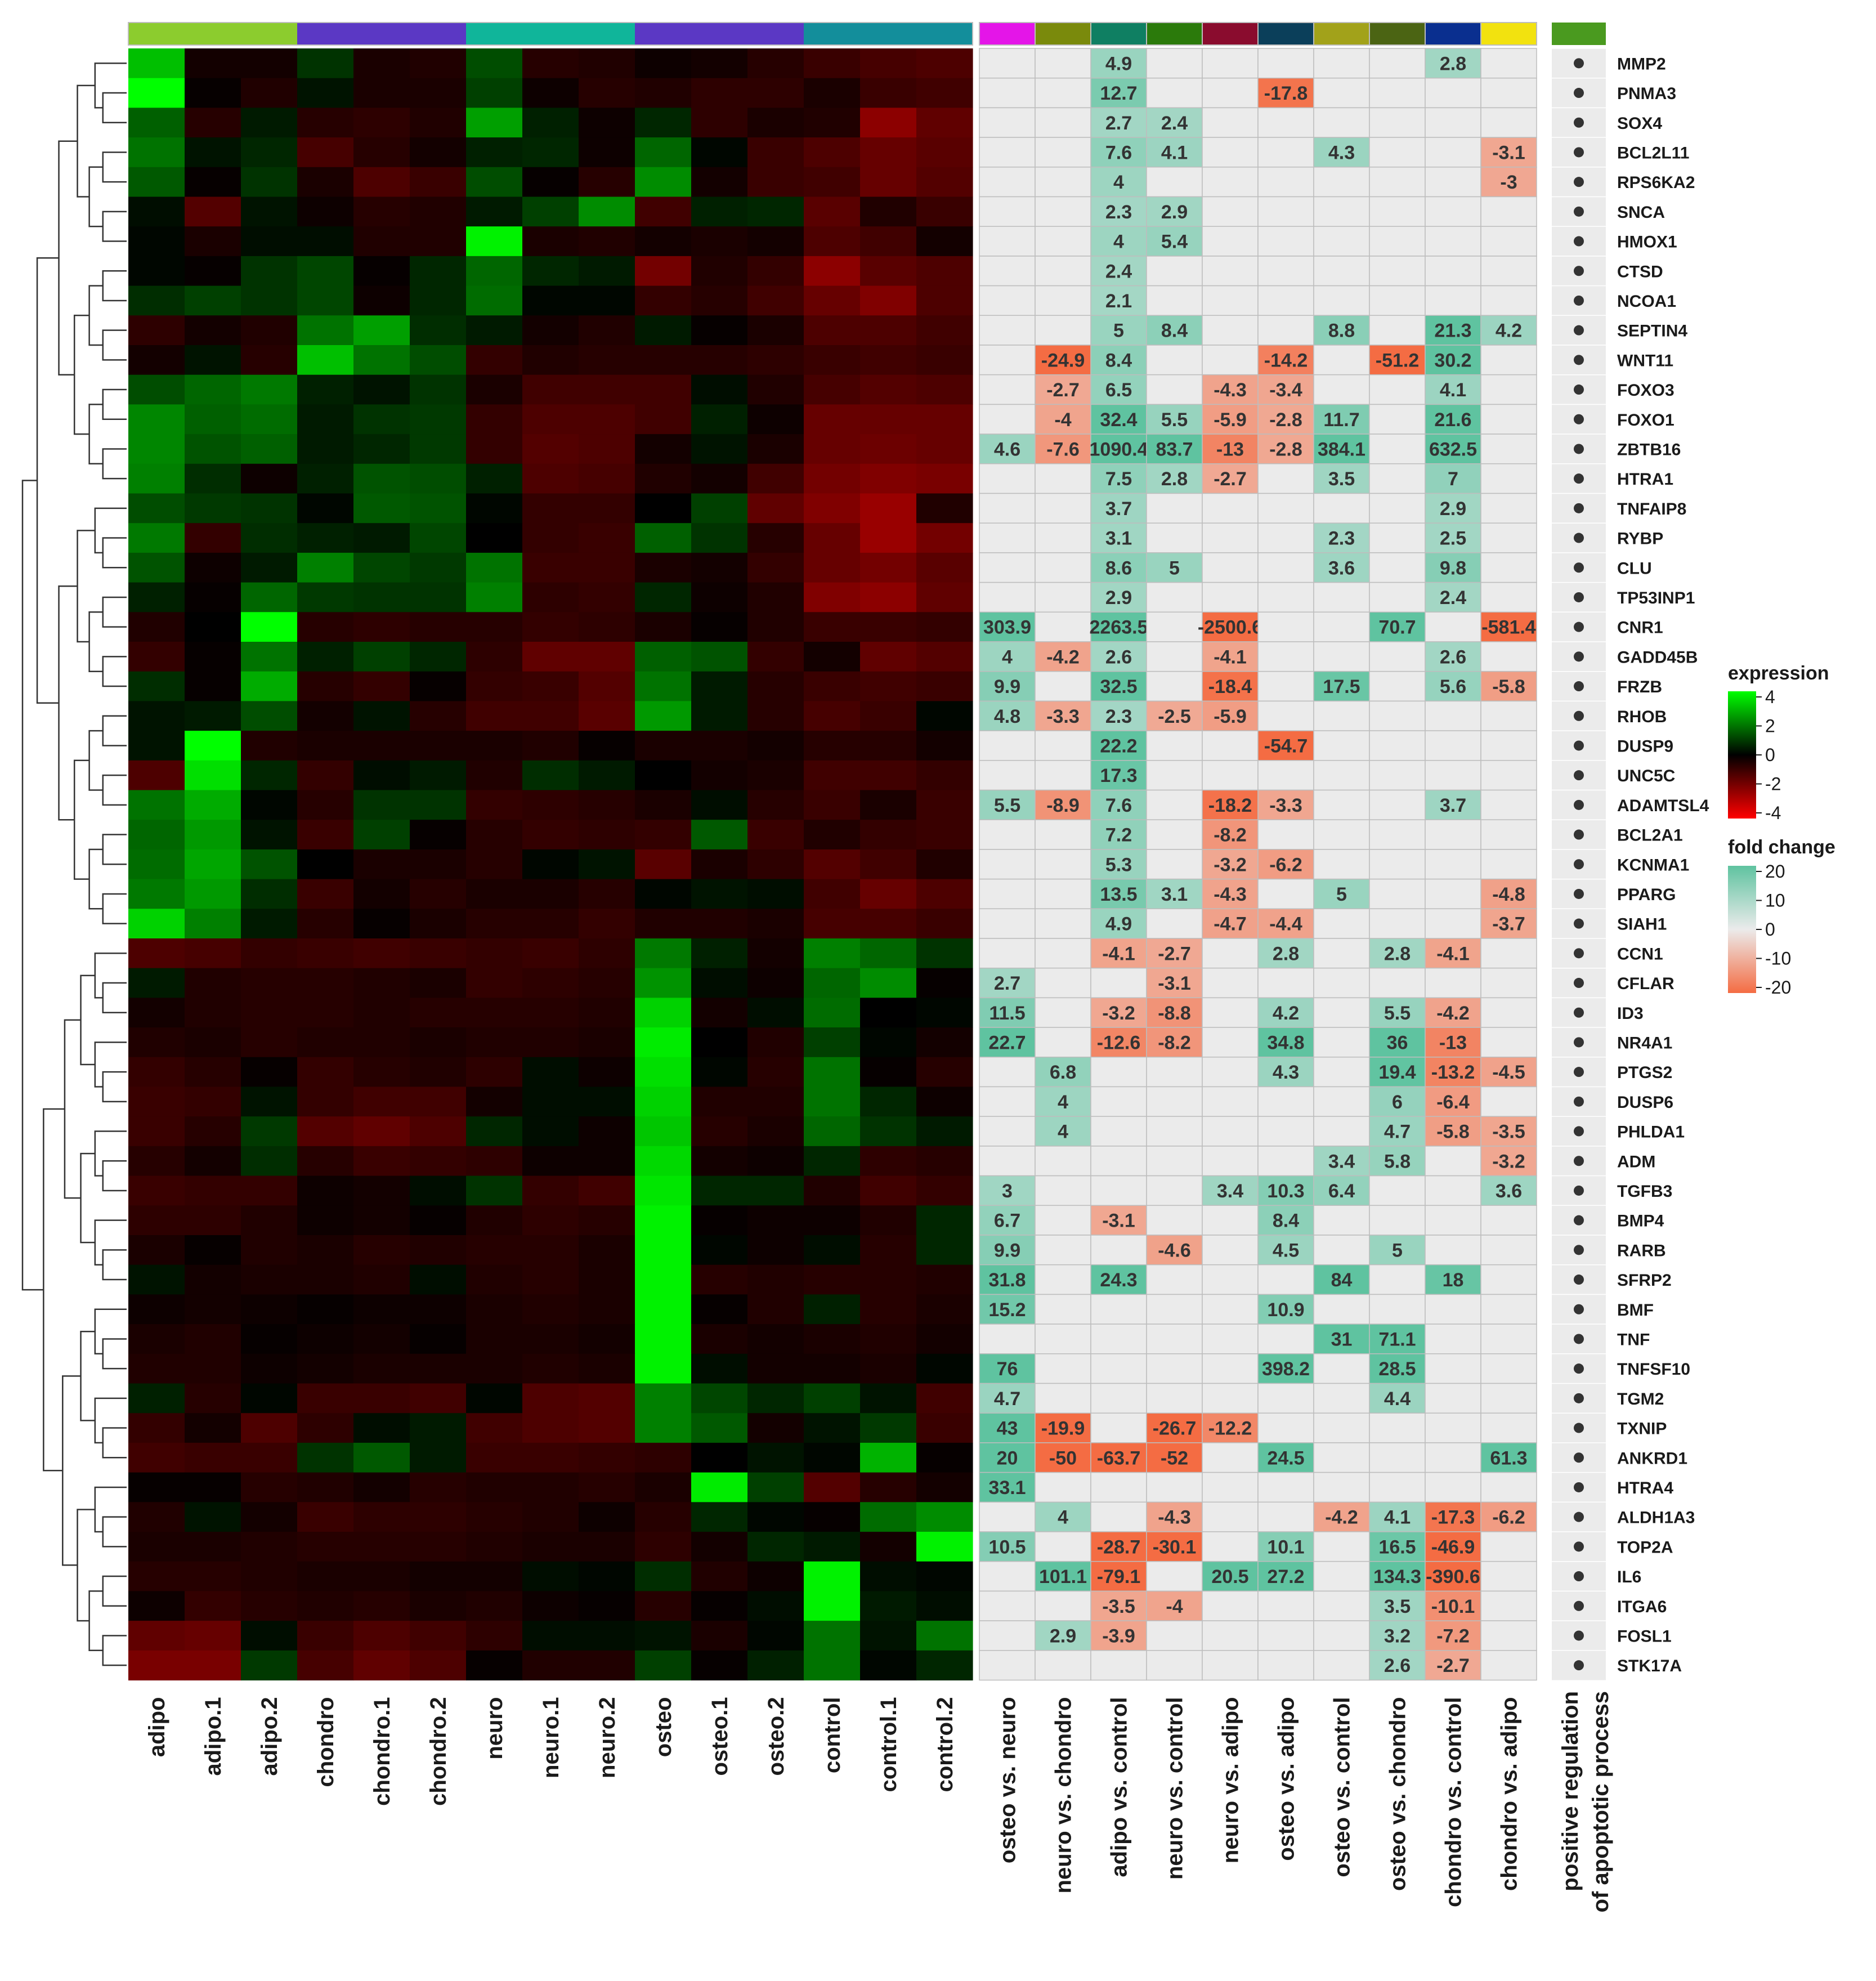  I want to click on fold-change-label: 632.5, so click(1453, 450).